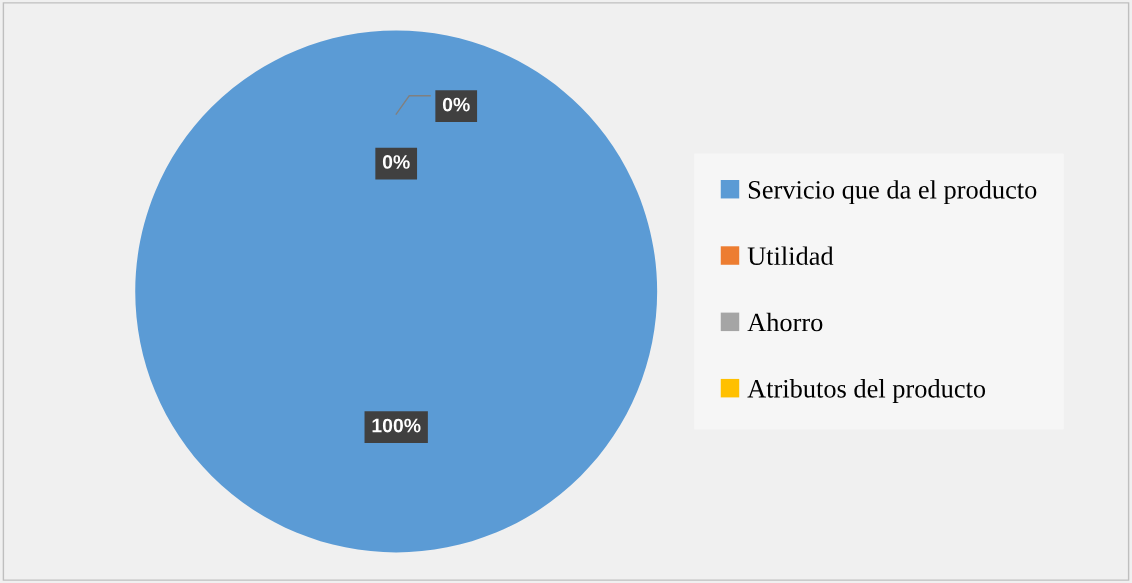  Describe the element at coordinates (790, 256) in the screenshot. I see `legend-label: Utilidad` at that location.